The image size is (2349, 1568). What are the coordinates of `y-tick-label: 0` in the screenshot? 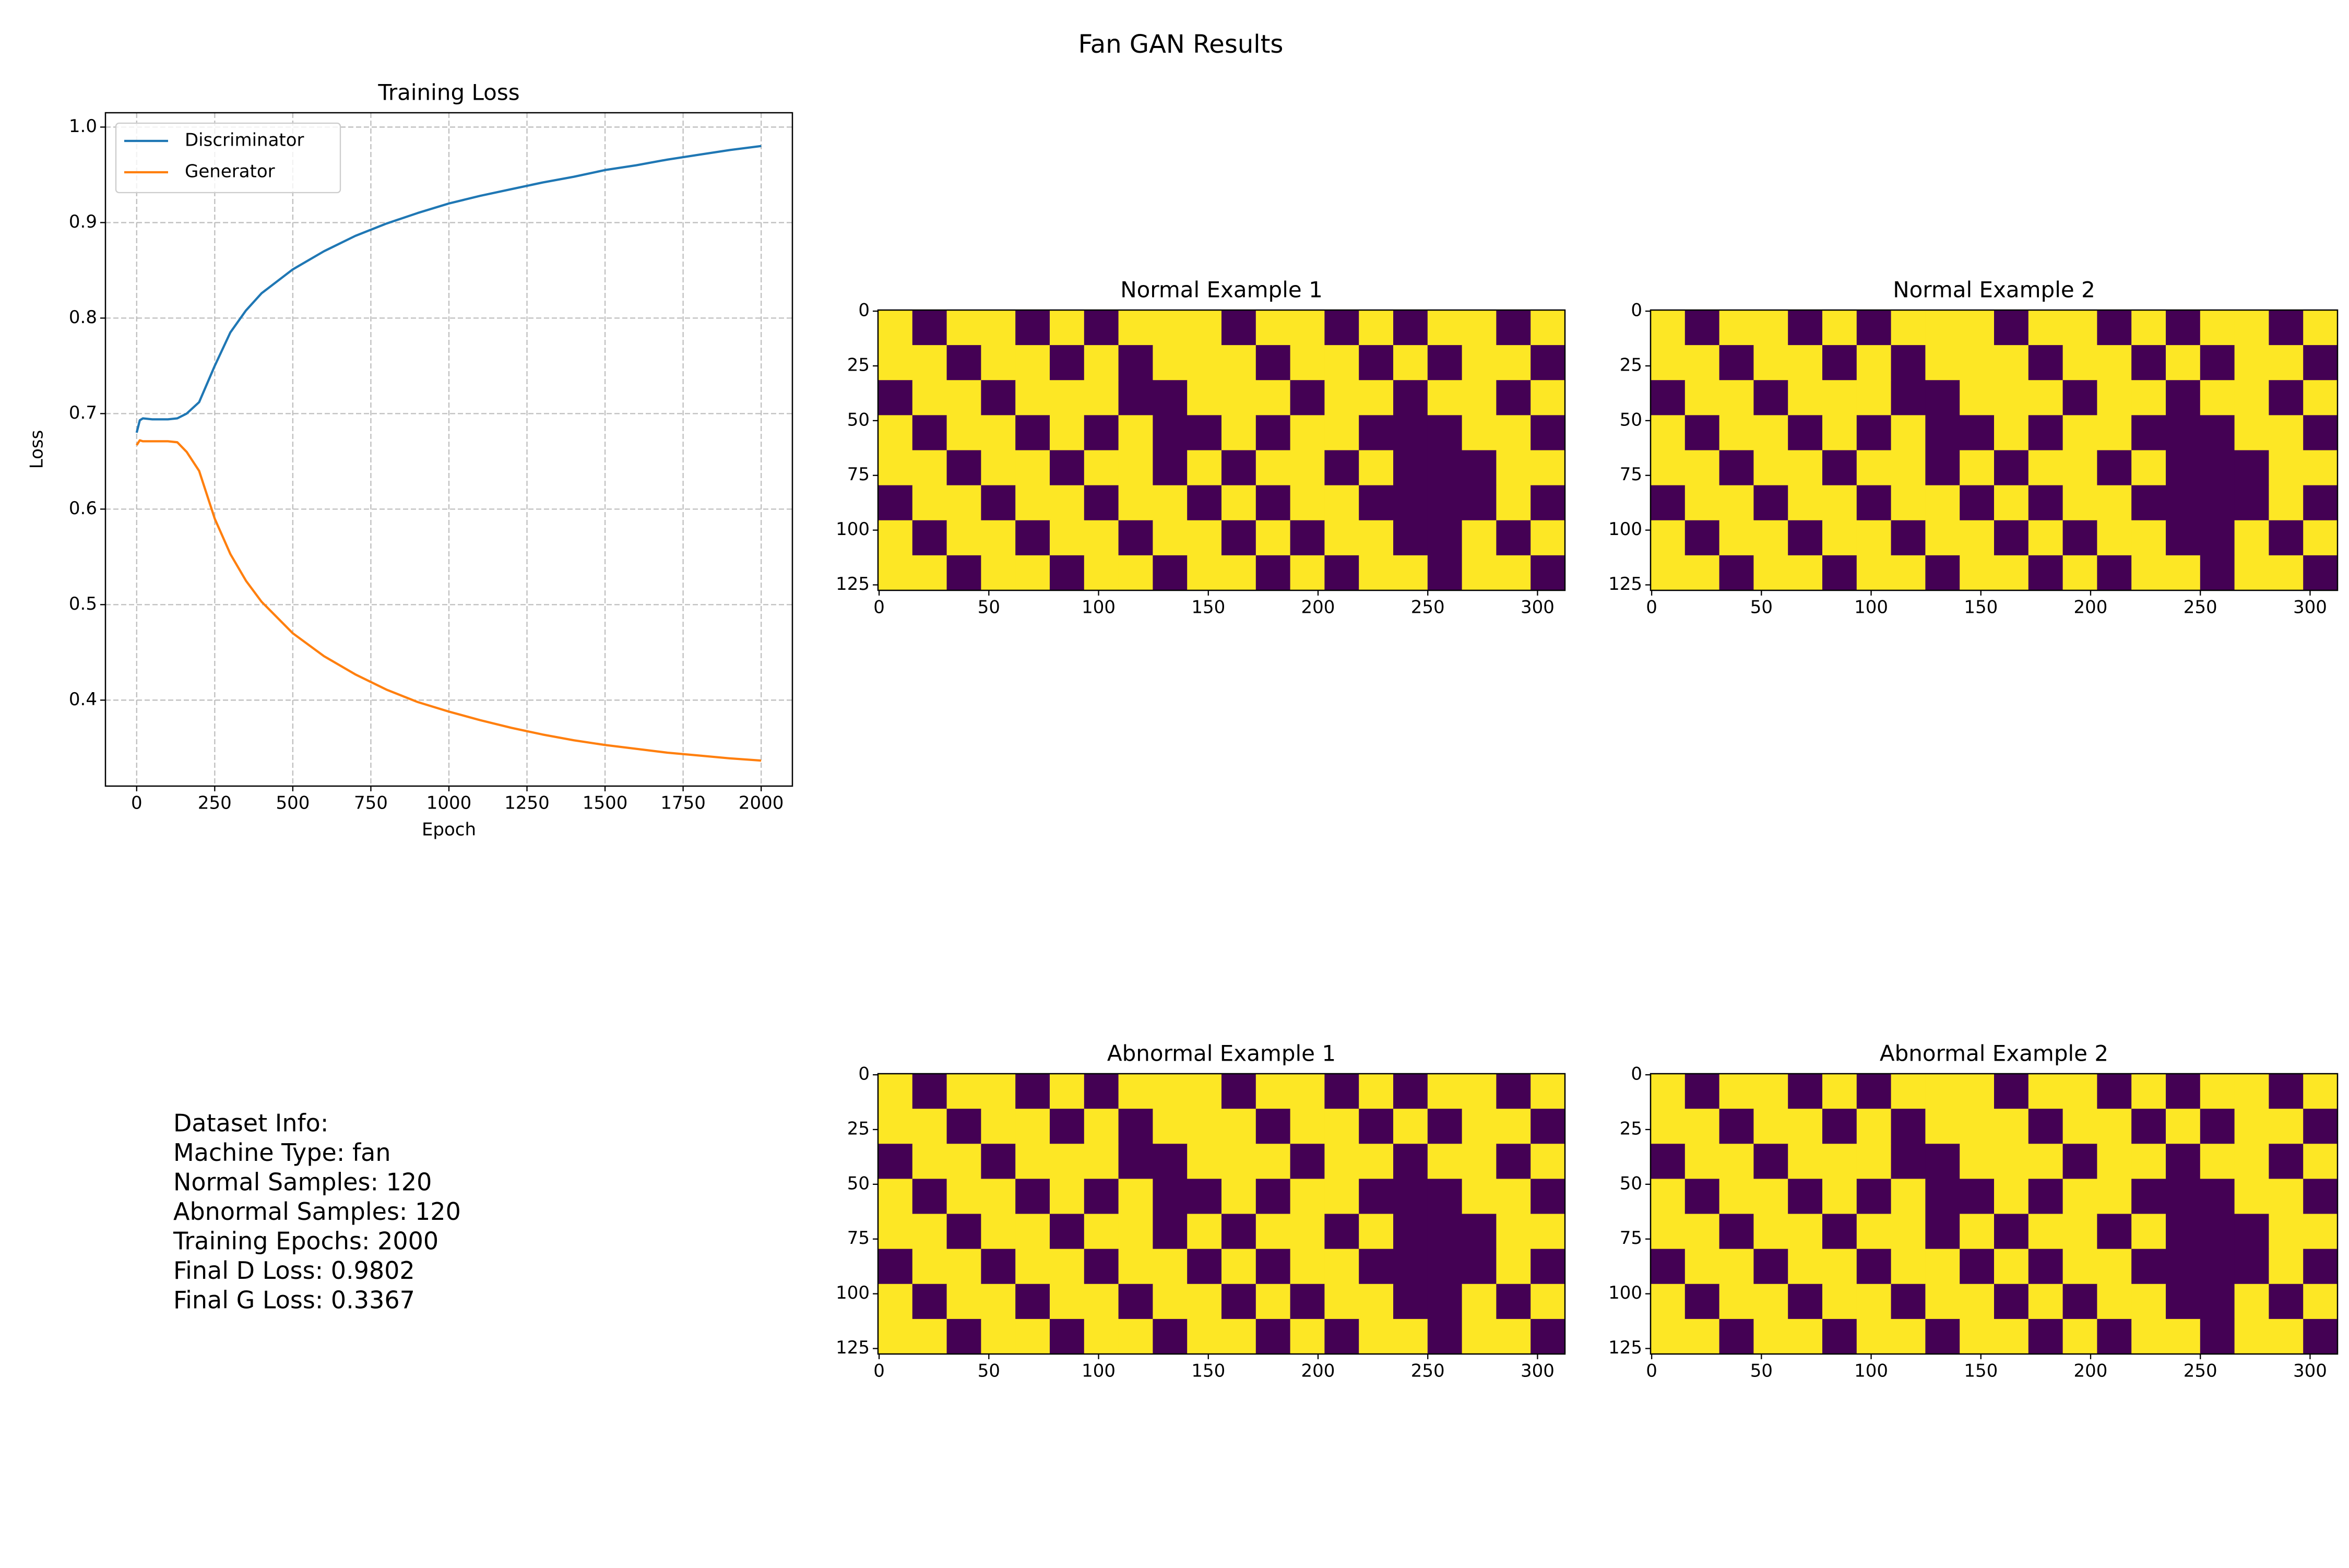 It's located at (1636, 310).